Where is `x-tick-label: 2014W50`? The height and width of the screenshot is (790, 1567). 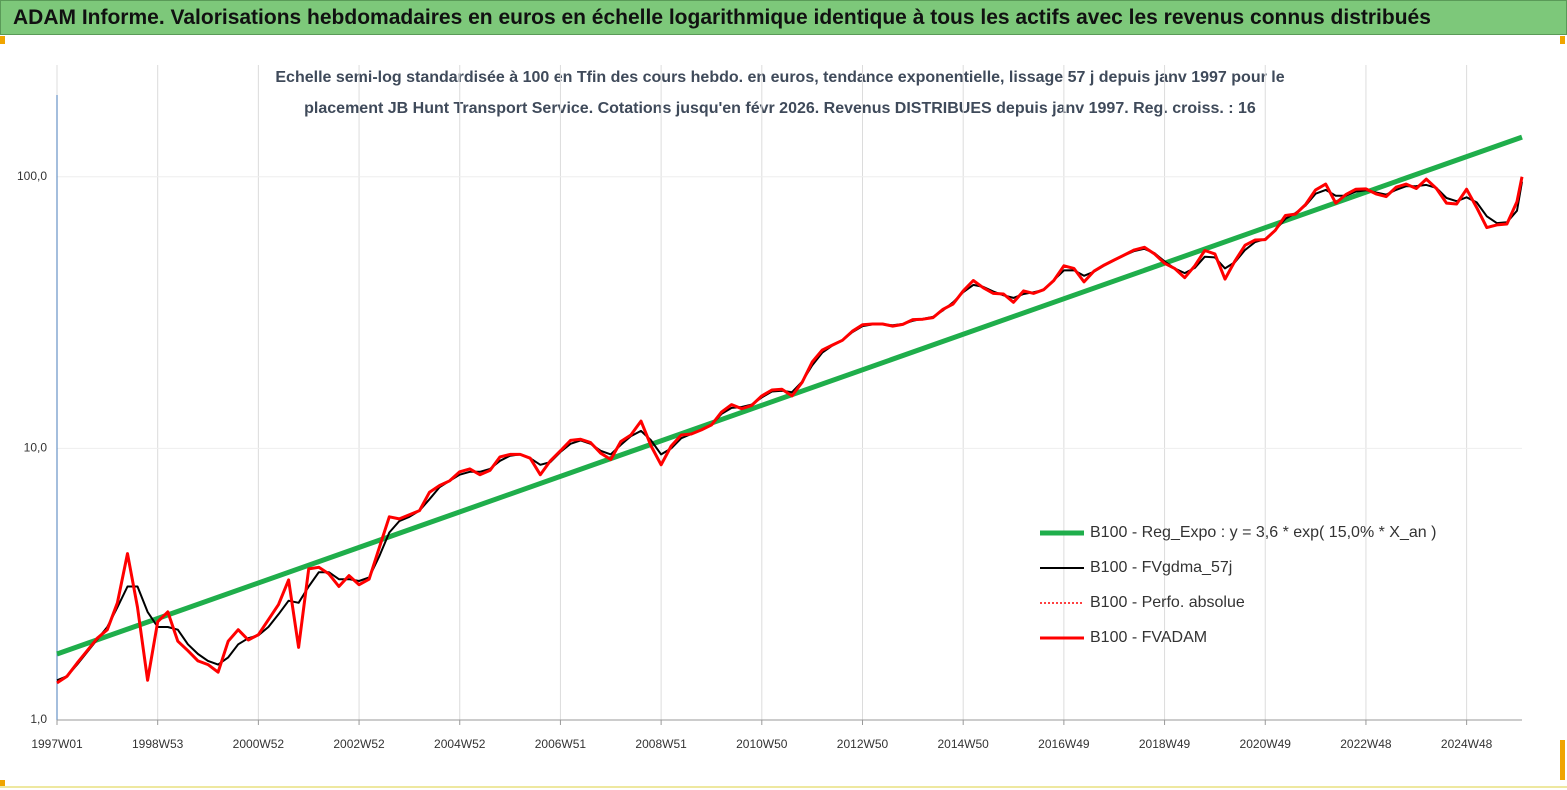
x-tick-label: 2014W50 is located at coordinates (963, 744).